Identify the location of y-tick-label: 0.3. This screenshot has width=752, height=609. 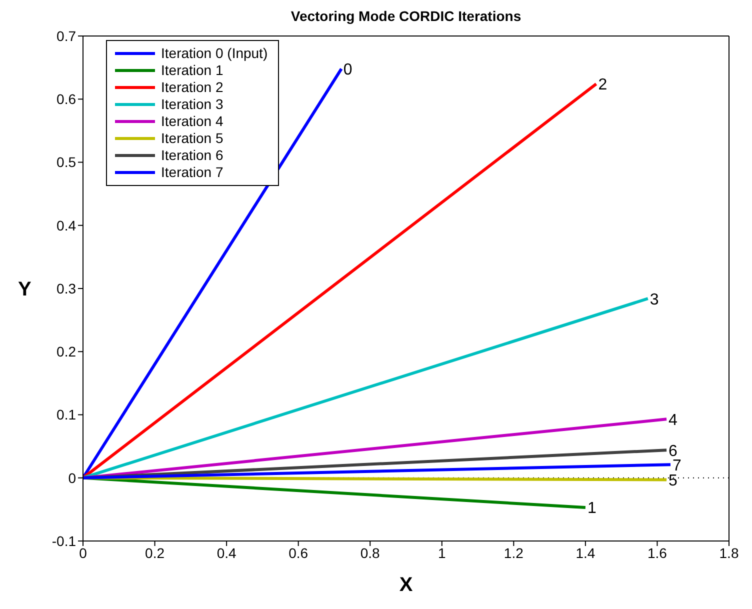
(66, 288).